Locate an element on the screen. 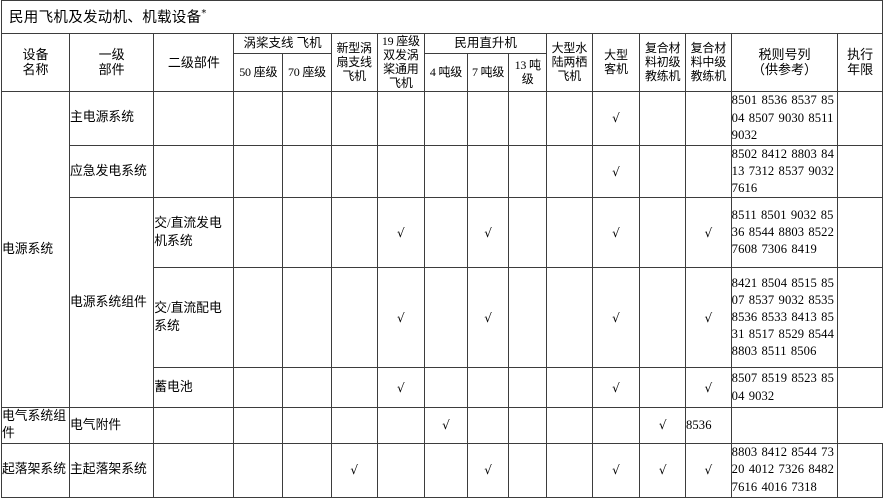 This screenshot has width=884, height=504. col-header-turboprop-70-seat: 70 座级 is located at coordinates (307, 72).